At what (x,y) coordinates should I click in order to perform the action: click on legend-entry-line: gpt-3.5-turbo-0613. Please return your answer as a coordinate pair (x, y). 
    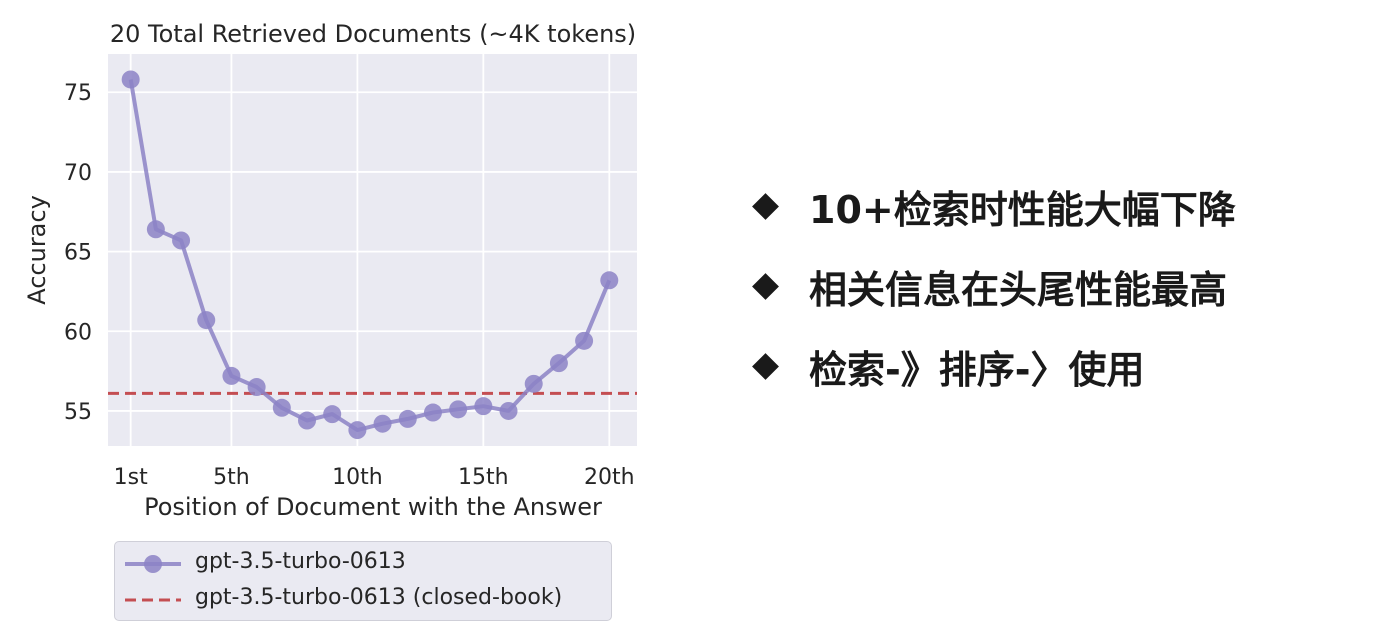
    Looking at the image, I should click on (363, 564).